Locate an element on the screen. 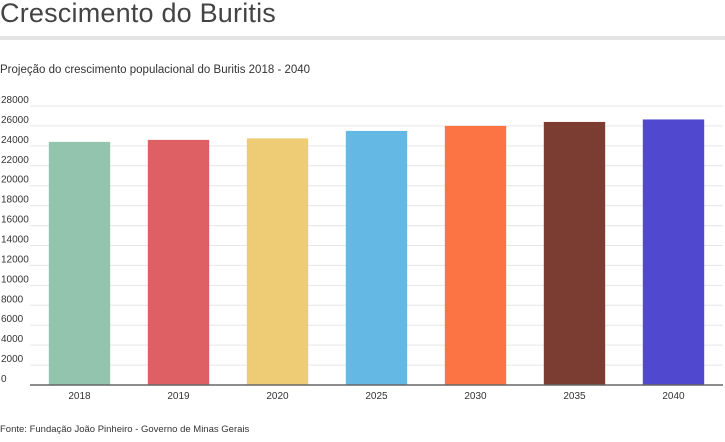  bar-2030 is located at coordinates (475, 255).